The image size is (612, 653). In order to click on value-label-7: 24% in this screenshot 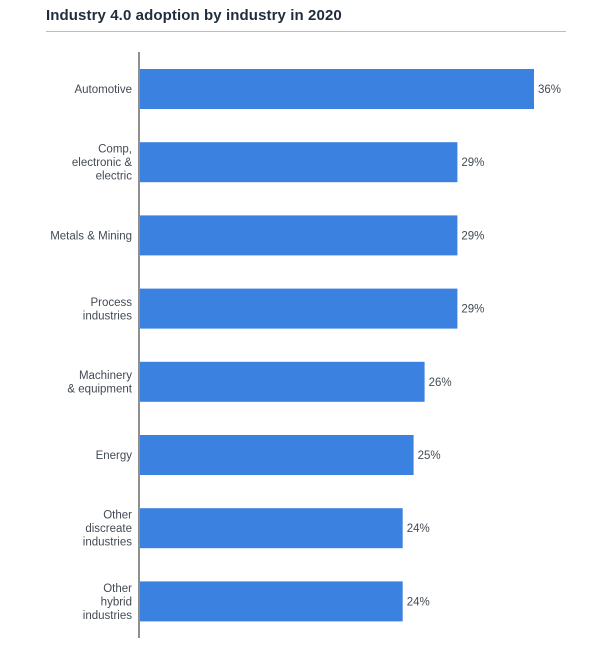, I will do `click(418, 602)`.